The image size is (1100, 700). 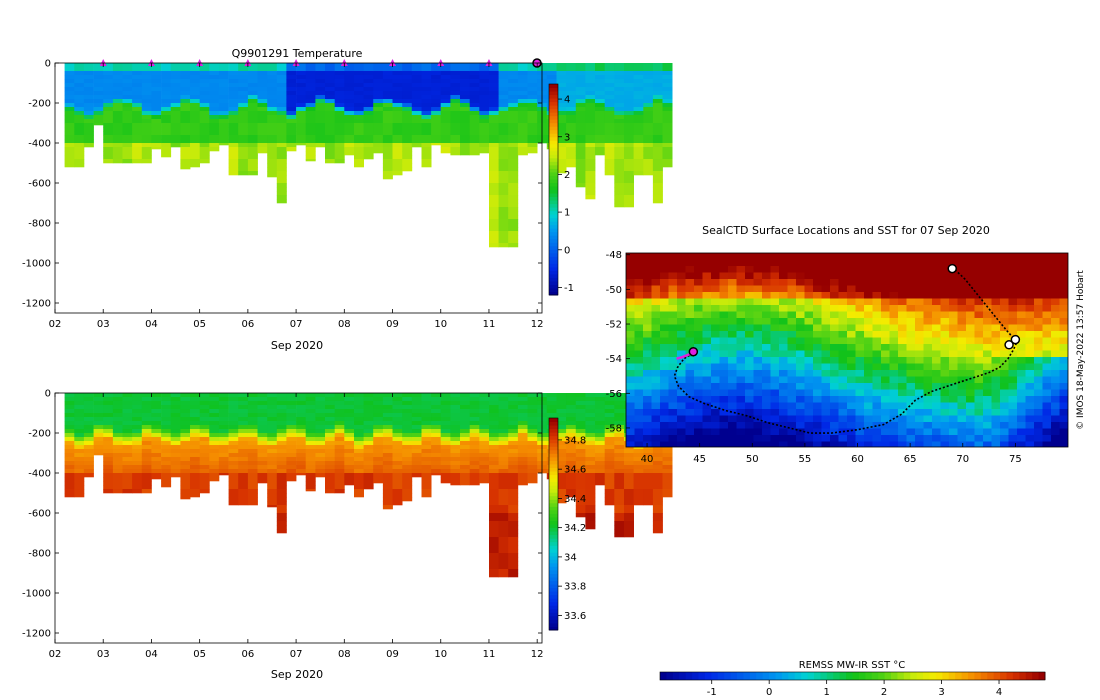 What do you see at coordinates (103, 324) in the screenshot?
I see `x-tick-label: 03` at bounding box center [103, 324].